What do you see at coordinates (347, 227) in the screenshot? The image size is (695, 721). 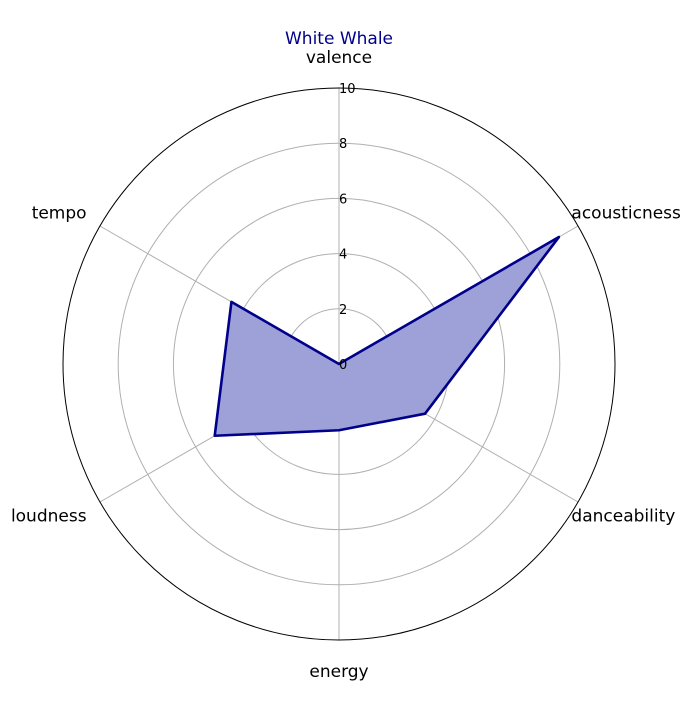 I see `radar-tick-labels: 0 2 4 6 8 10` at bounding box center [347, 227].